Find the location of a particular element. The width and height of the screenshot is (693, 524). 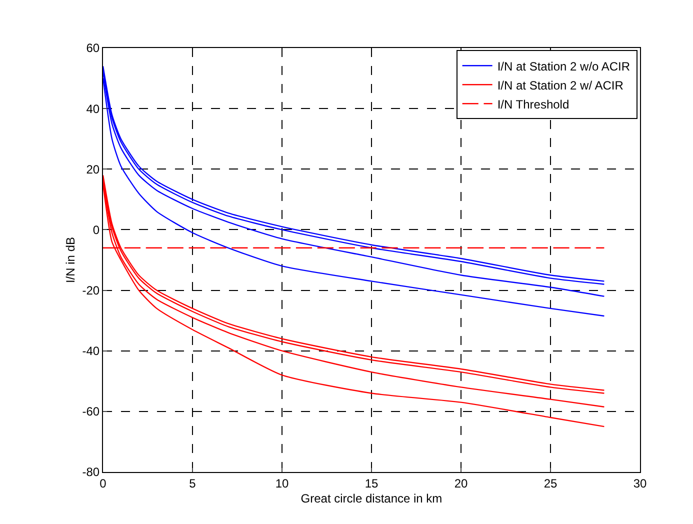

y-tick-label: 40 is located at coordinates (93, 109).